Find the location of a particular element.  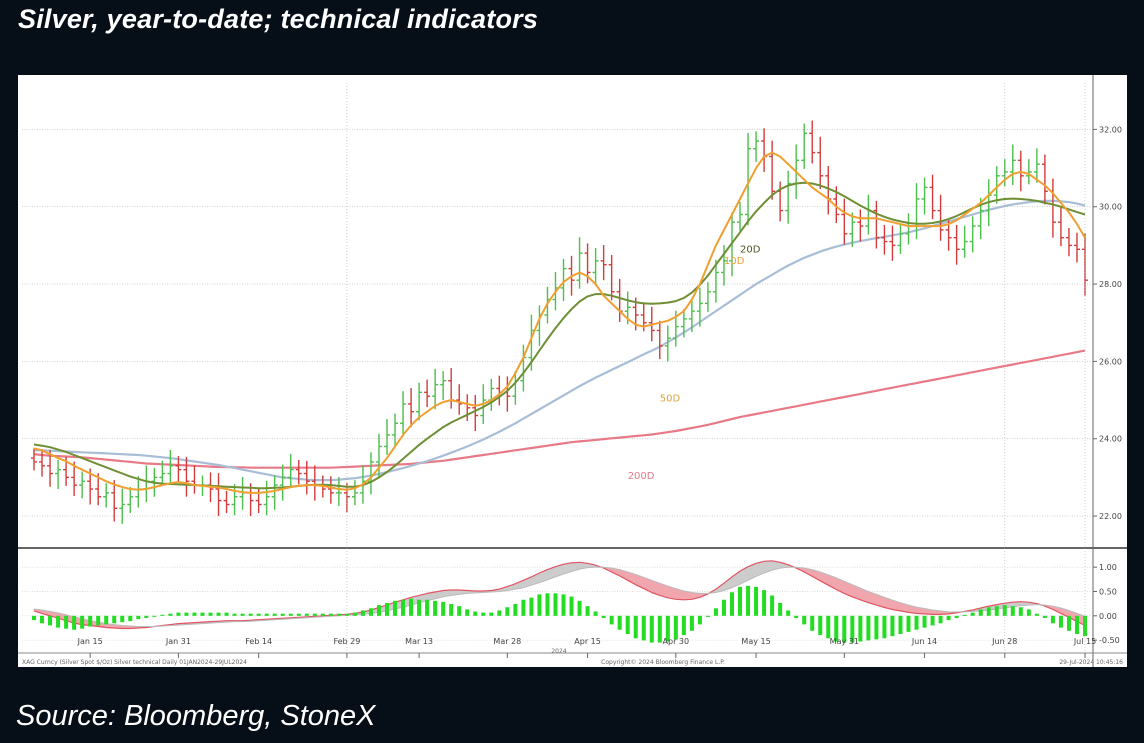

price-tick-label: 28.00 is located at coordinates (1110, 284).